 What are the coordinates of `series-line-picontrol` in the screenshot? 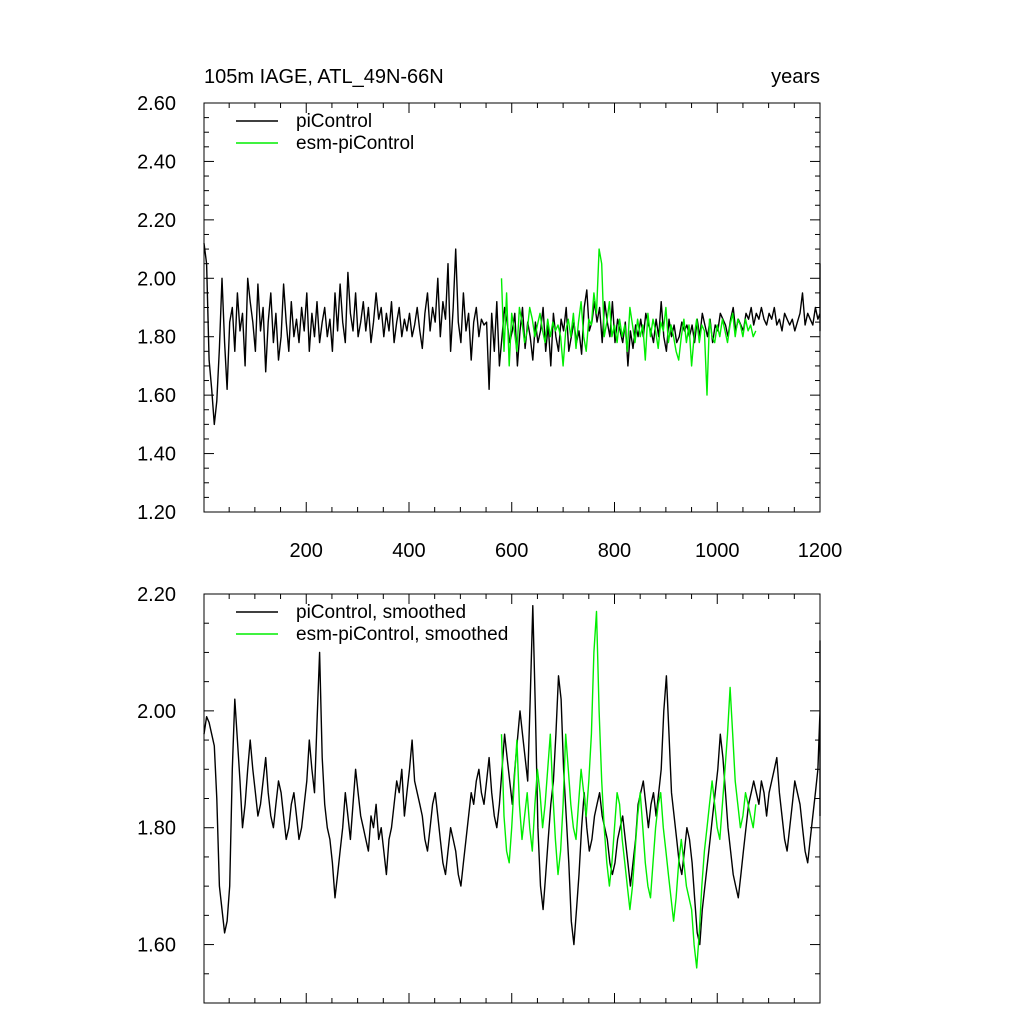 It's located at (512, 334).